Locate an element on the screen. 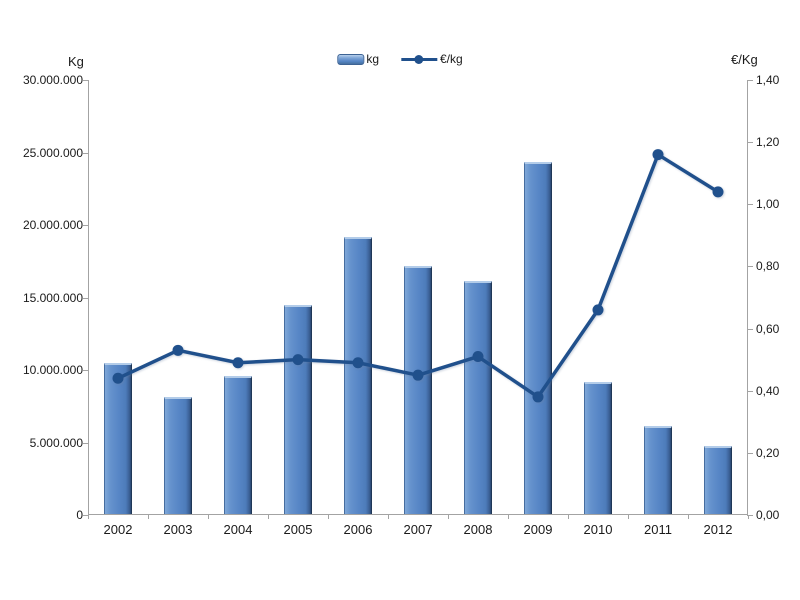  left-axis-line is located at coordinates (88, 298).